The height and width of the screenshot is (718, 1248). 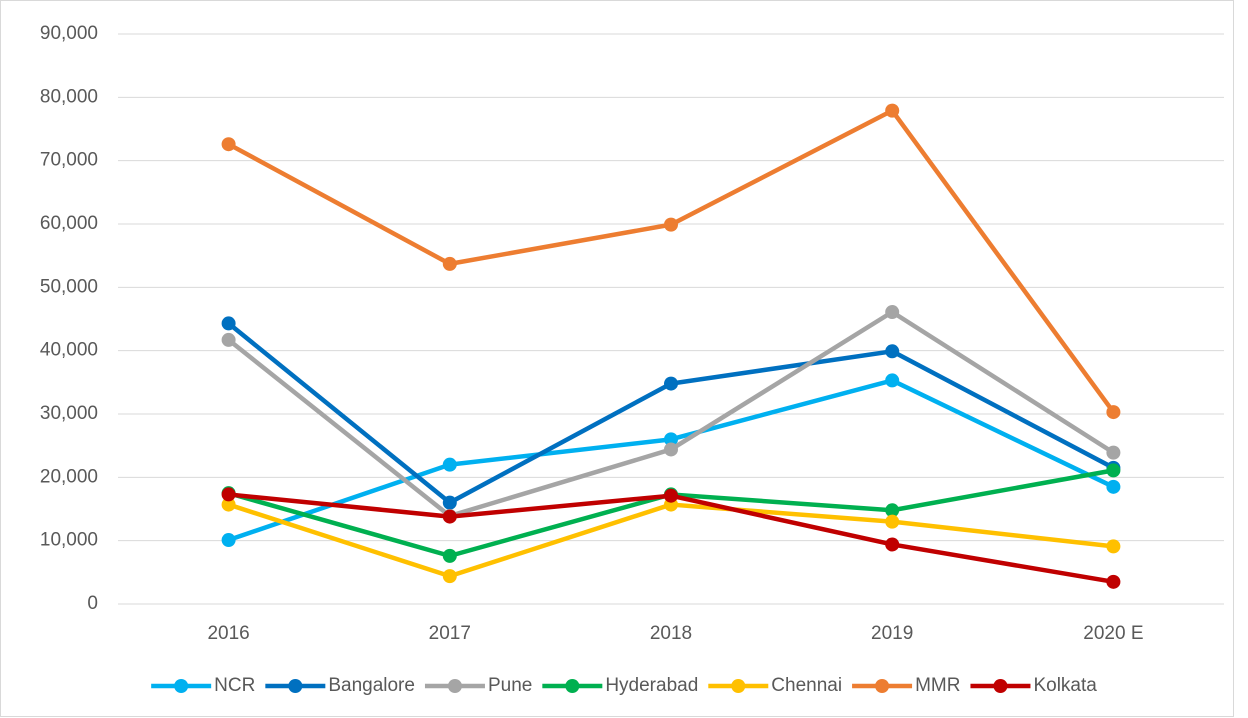 I want to click on y-tick-label: 60,000, so click(x=69, y=223).